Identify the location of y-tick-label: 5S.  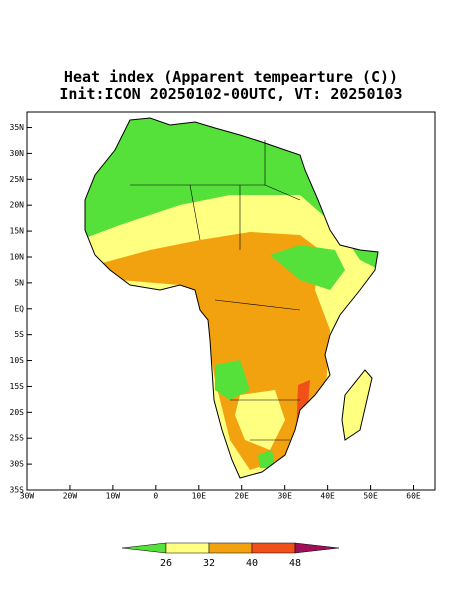
(19, 334).